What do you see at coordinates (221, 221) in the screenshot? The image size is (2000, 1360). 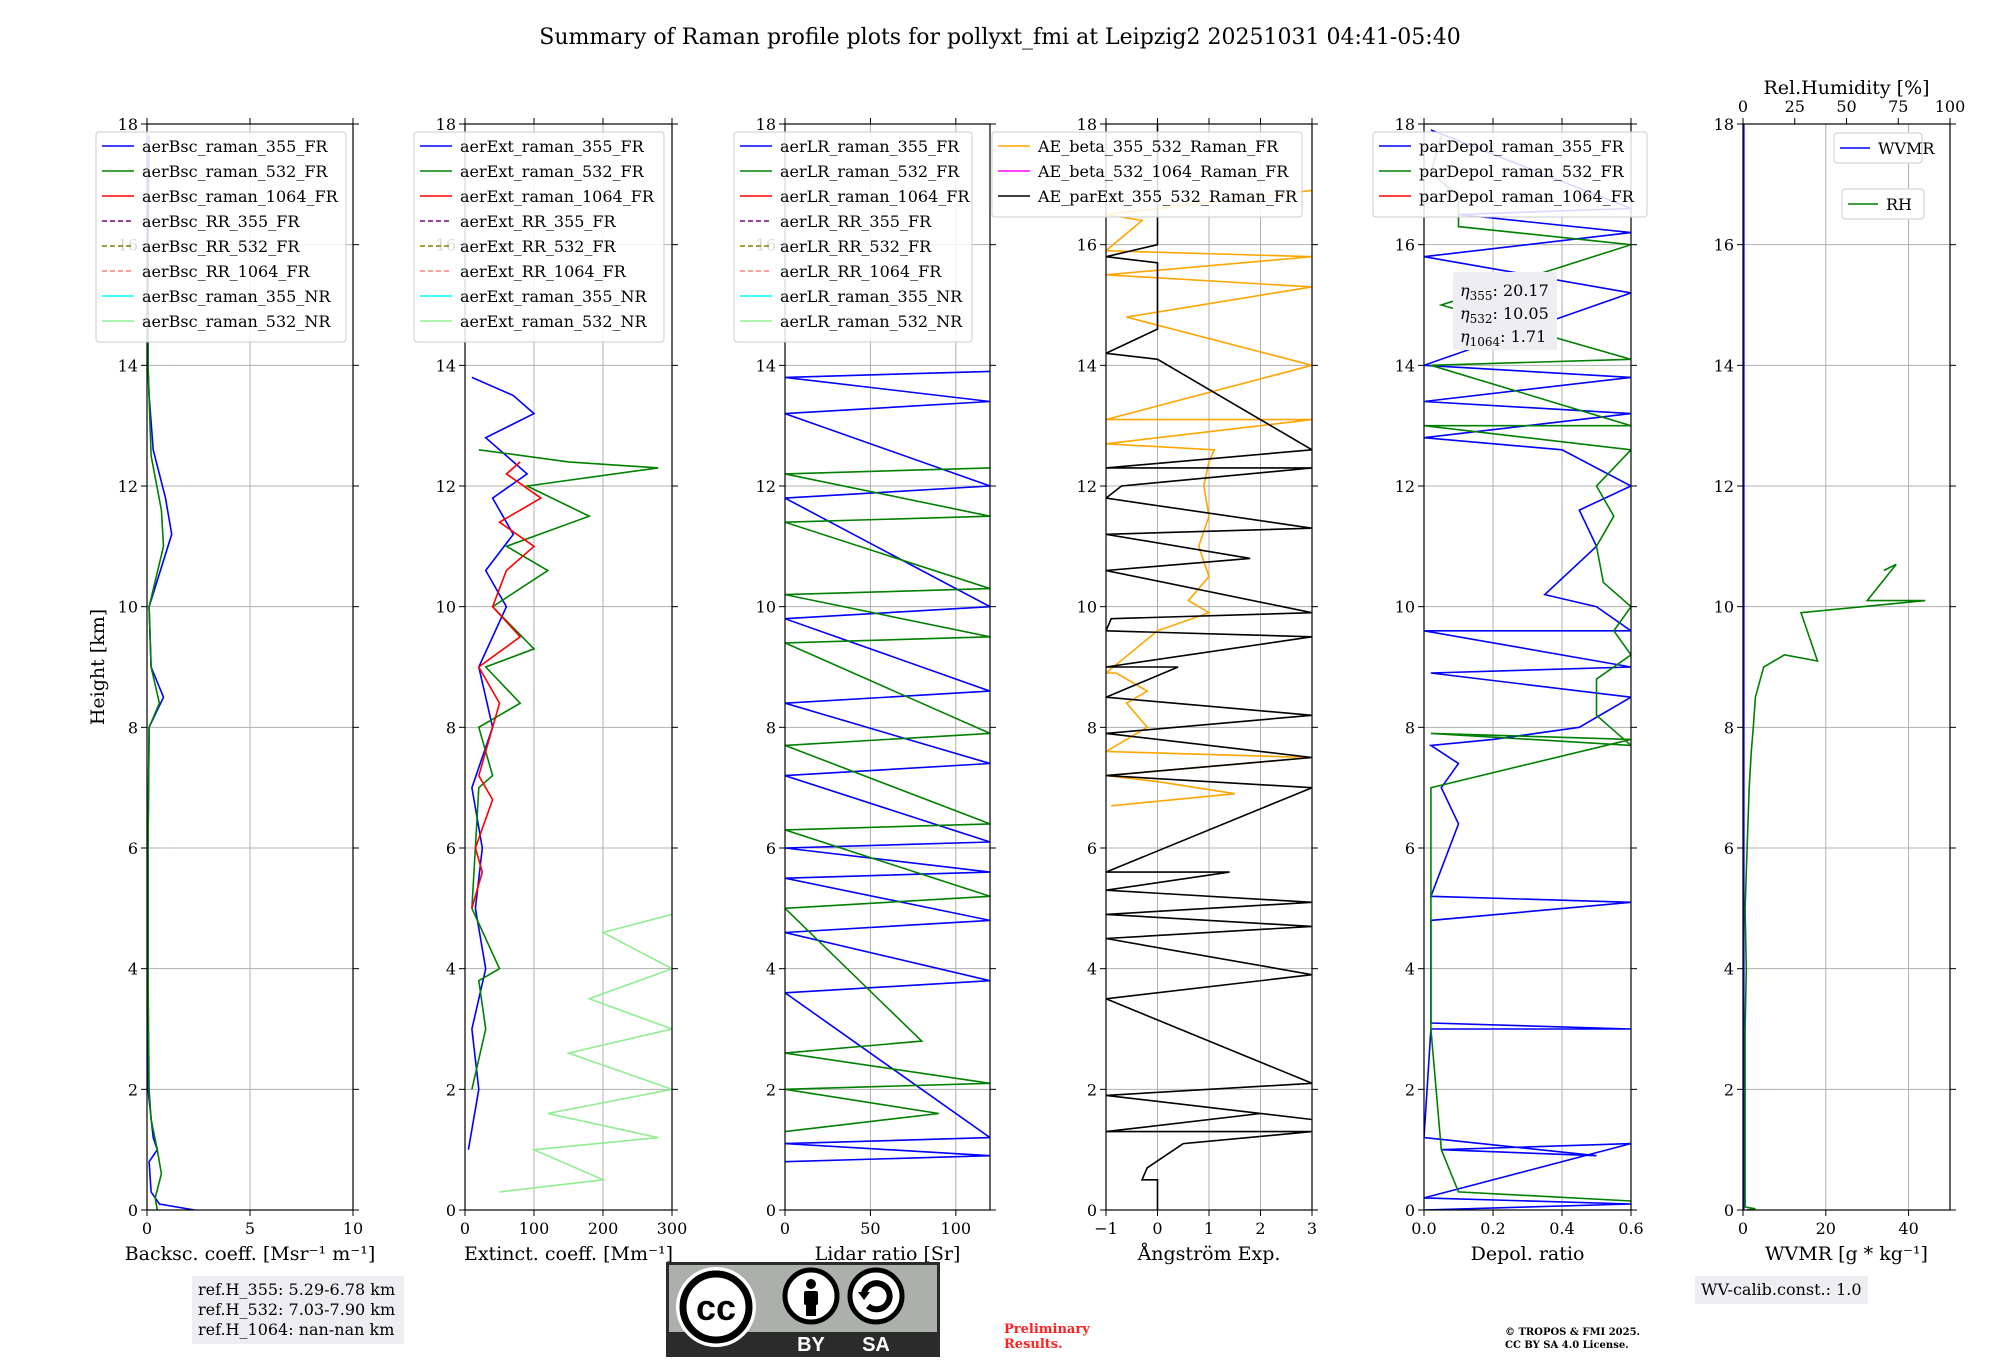 I see `legend-label: aerBsc_RR_355_FR` at bounding box center [221, 221].